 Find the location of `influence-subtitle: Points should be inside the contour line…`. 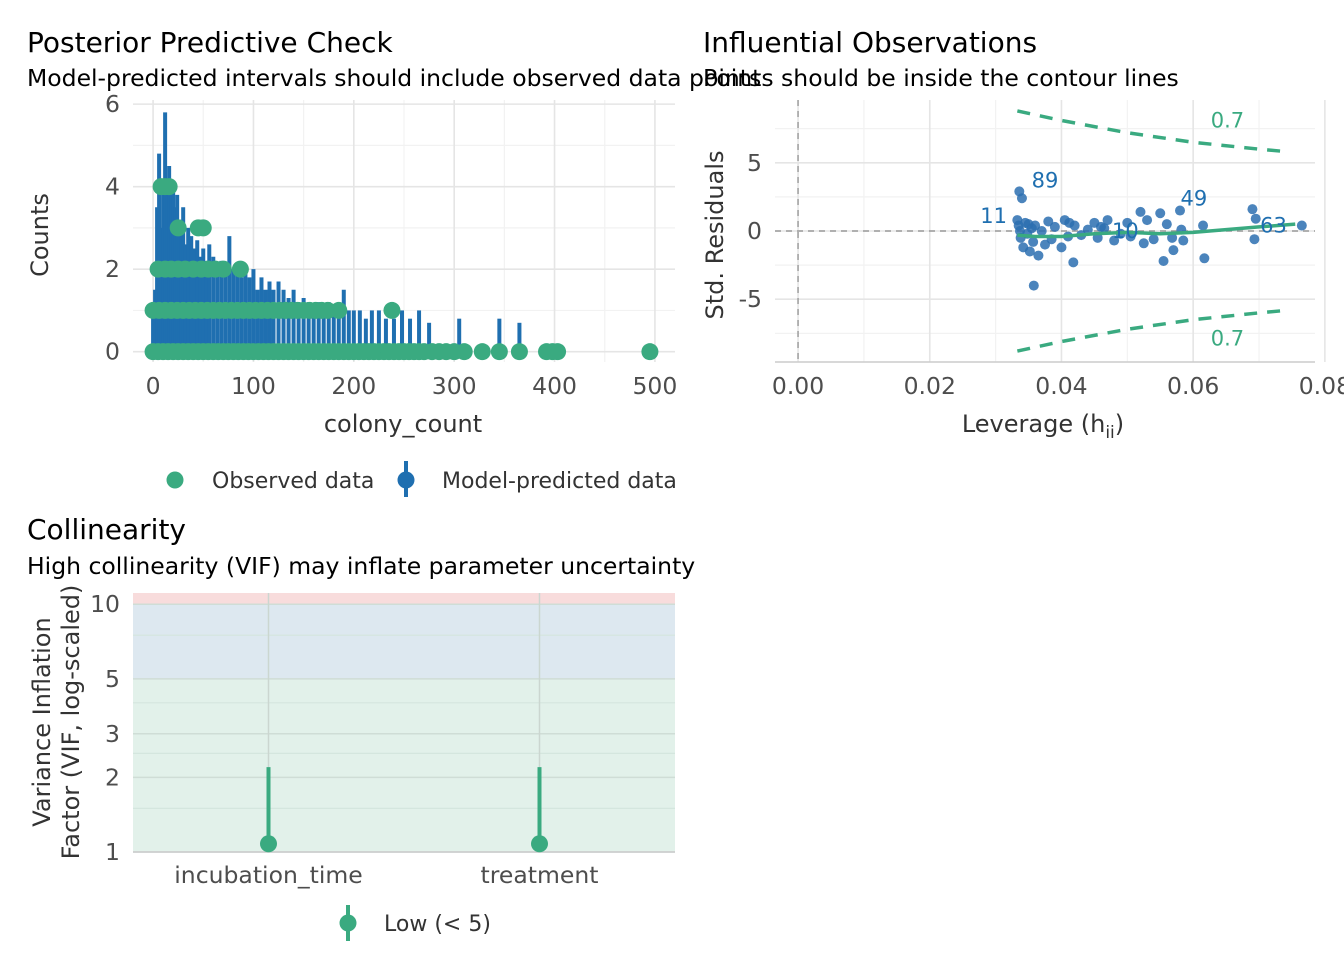

influence-subtitle: Points should be inside the contour line… is located at coordinates (941, 78).